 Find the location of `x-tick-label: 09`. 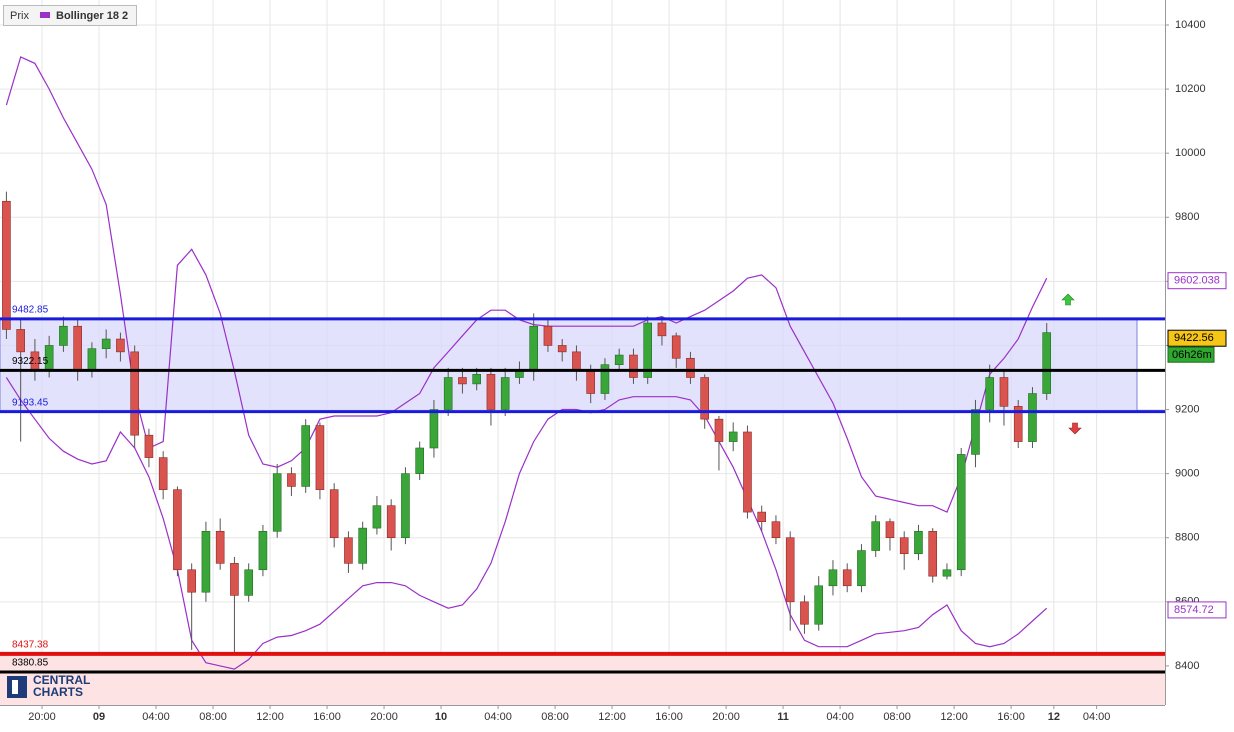

x-tick-label: 09 is located at coordinates (99, 717).